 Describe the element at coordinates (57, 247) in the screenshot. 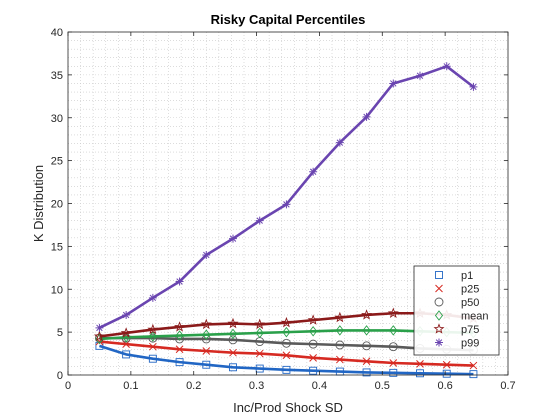

I see `y-tick-label: 15` at that location.